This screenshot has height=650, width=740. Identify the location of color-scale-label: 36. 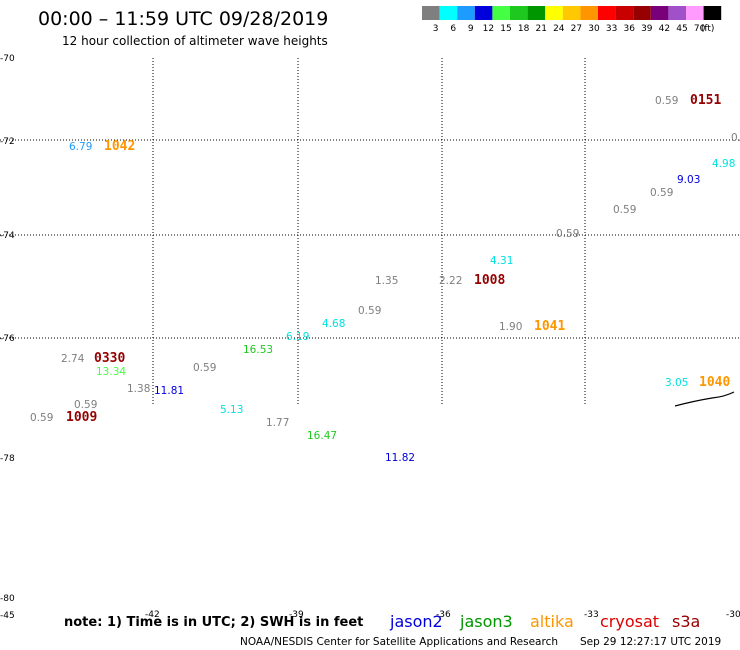
(629, 29).